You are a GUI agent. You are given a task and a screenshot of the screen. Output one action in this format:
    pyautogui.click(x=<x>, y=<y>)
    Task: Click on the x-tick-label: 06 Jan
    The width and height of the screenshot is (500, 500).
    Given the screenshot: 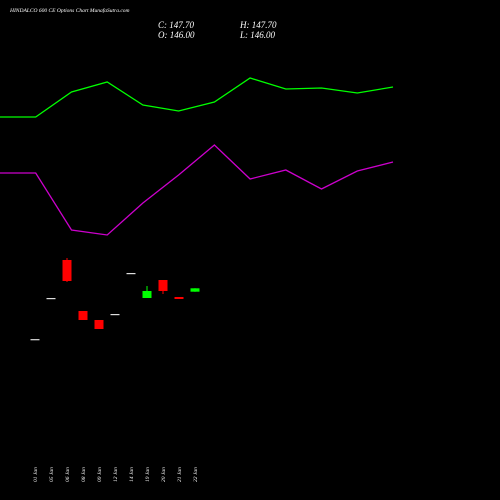 What is the action you would take?
    pyautogui.click(x=68, y=474)
    